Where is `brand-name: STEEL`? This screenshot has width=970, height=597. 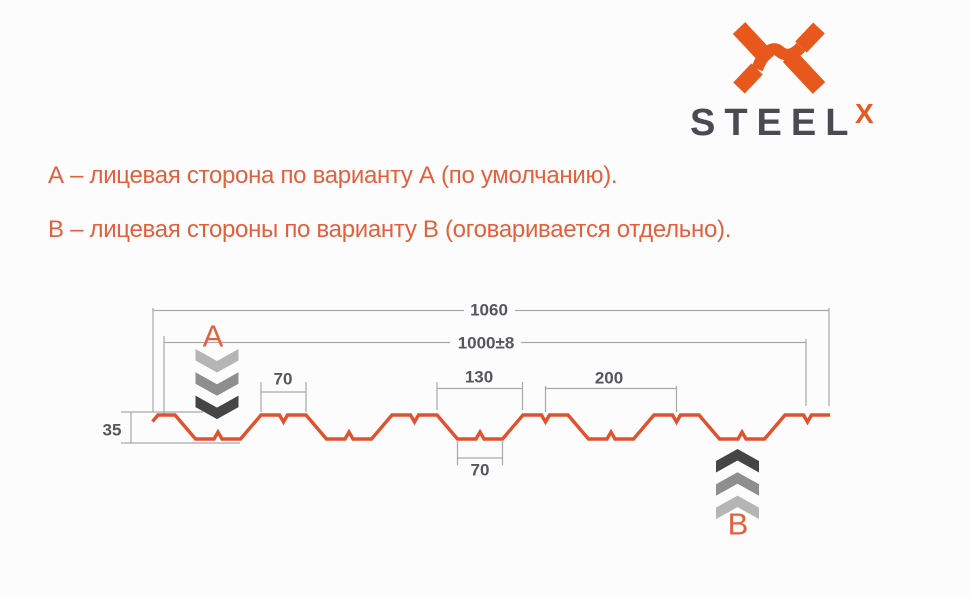 brand-name: STEEL is located at coordinates (774, 123).